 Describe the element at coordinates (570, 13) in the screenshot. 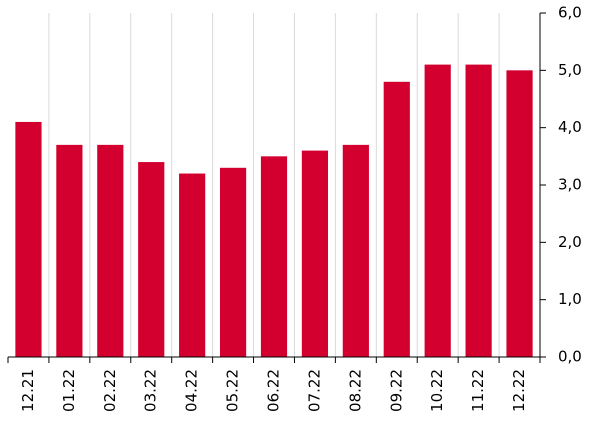

I see `y-tick-label: 6,0` at that location.